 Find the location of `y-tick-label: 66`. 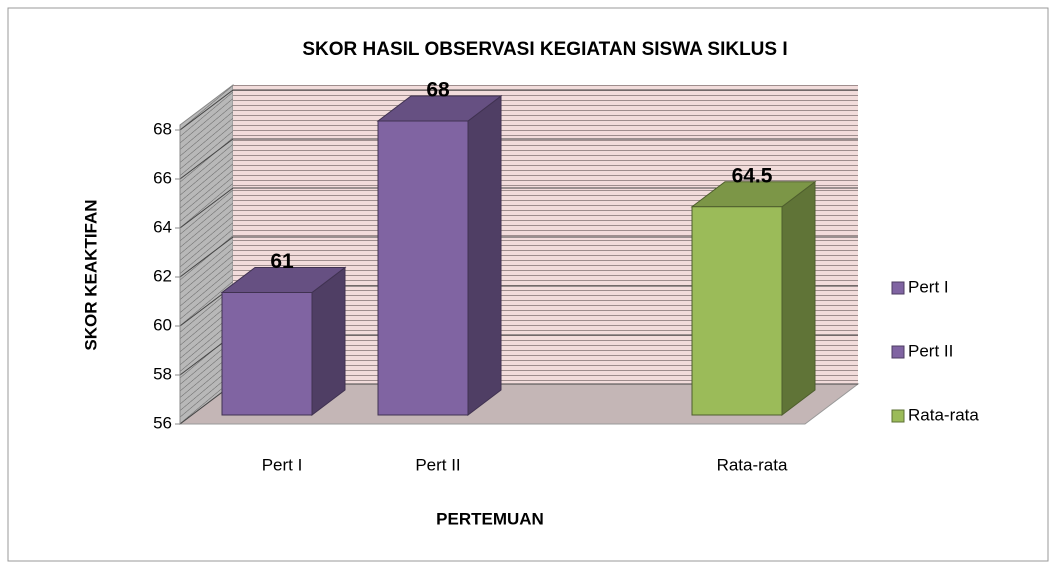

y-tick-label: 66 is located at coordinates (162, 177).